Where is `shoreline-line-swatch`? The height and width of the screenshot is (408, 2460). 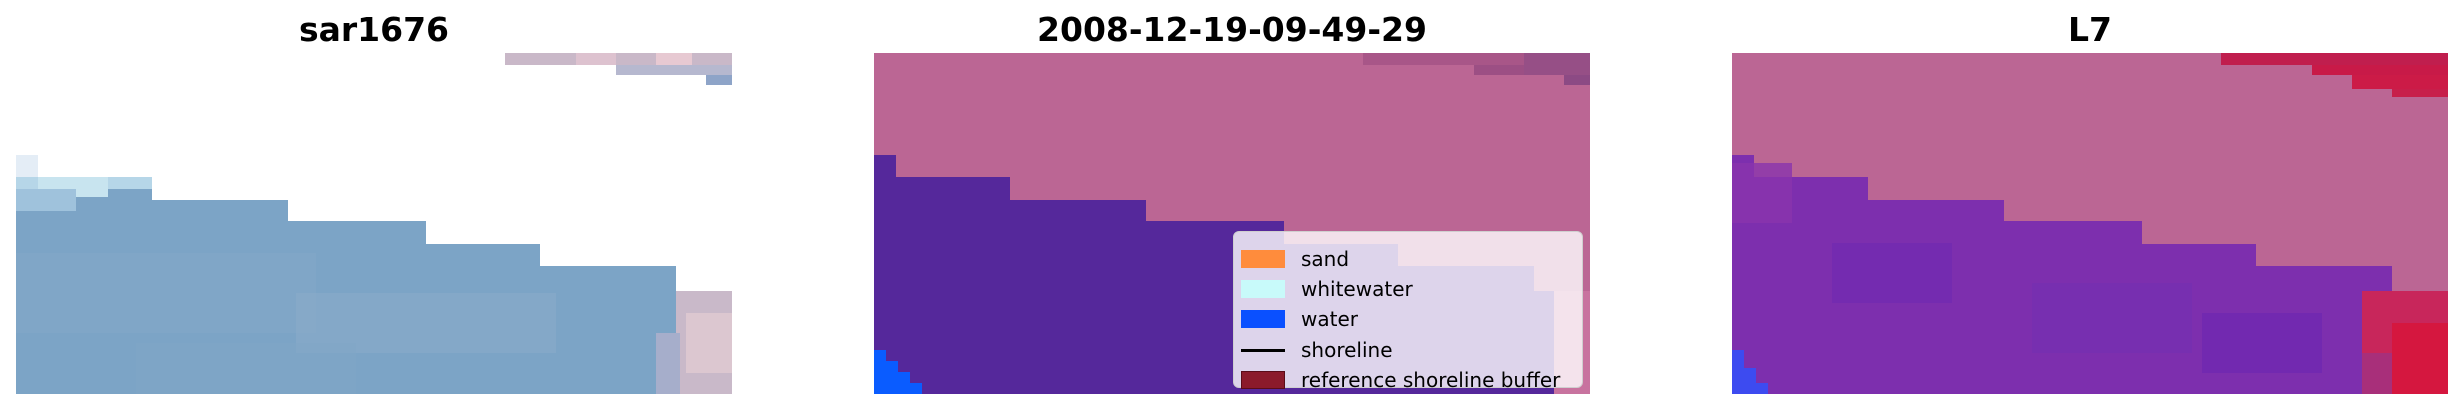 shoreline-line-swatch is located at coordinates (1263, 350).